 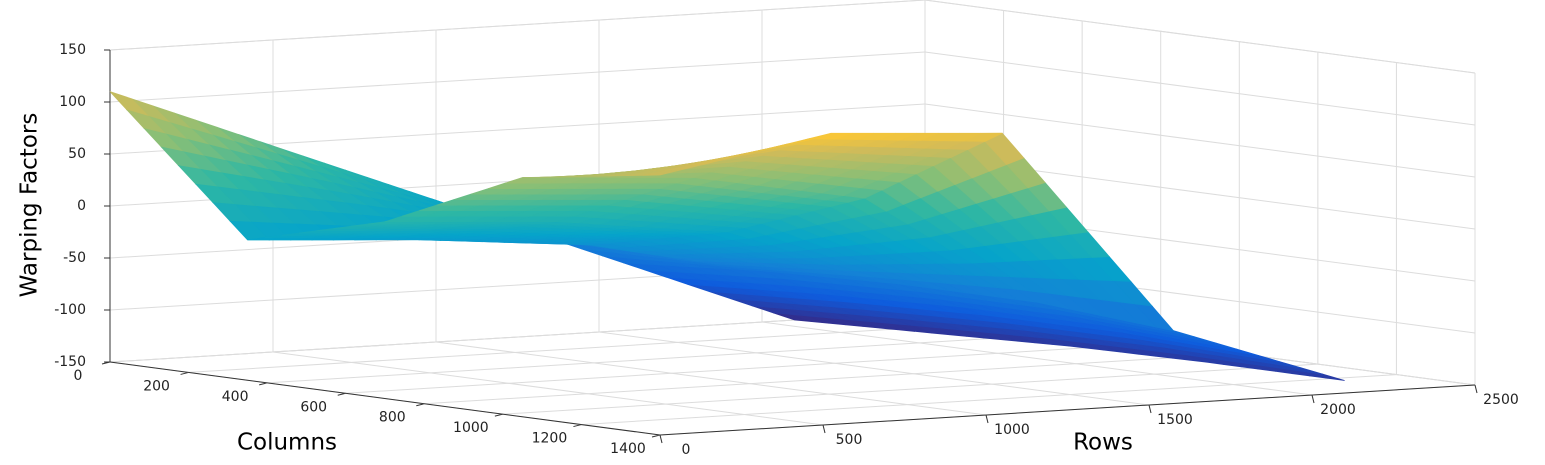 I want to click on z-tick-label: 50, so click(x=77, y=154).